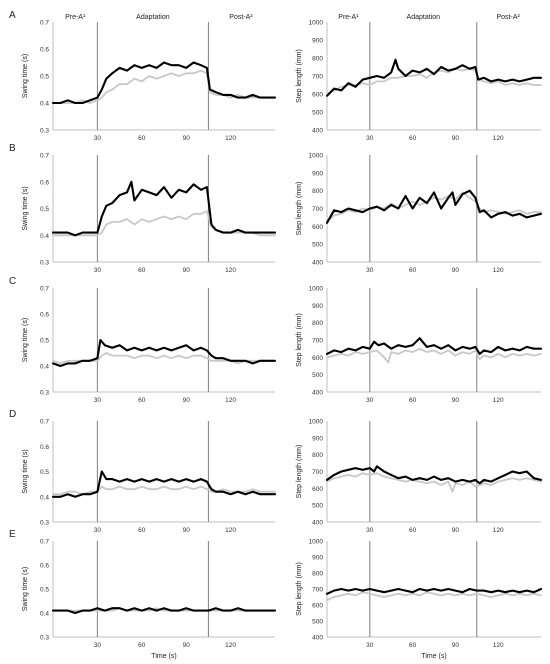 This screenshot has width=550, height=664. Describe the element at coordinates (348, 17) in the screenshot. I see `phase-label-pre: Pre-A¹` at that location.